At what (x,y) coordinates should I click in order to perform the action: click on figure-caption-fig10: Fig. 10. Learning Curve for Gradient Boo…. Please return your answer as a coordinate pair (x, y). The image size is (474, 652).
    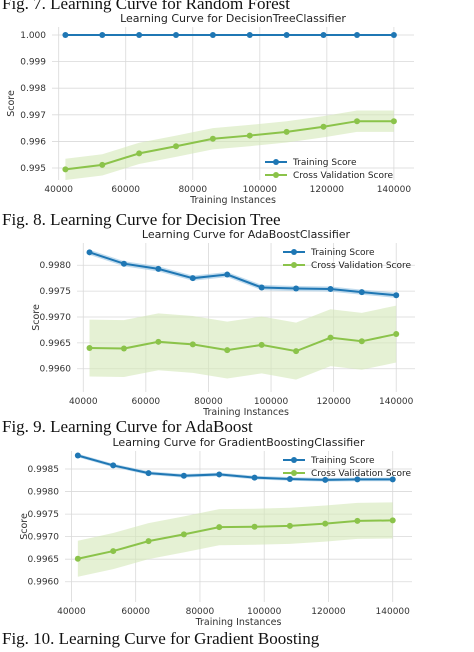
    Looking at the image, I should click on (161, 638).